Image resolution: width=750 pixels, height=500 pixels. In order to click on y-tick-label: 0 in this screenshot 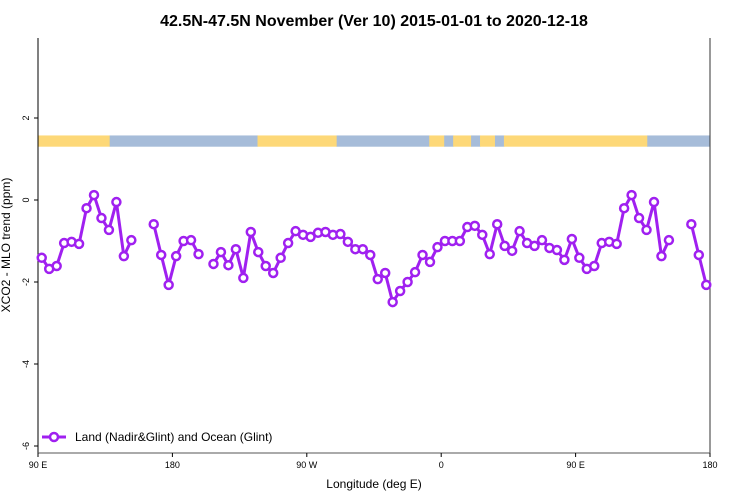, I will do `click(26, 199)`.